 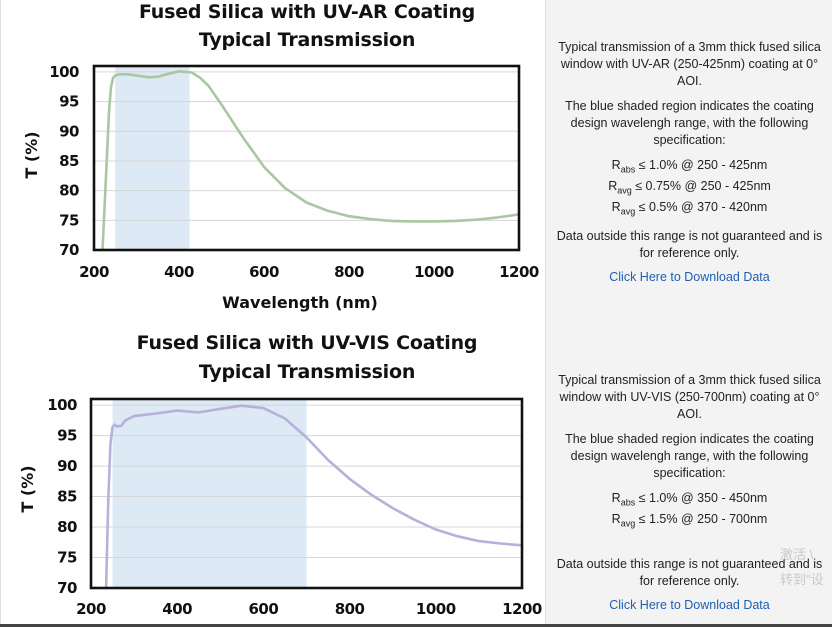 What do you see at coordinates (689, 166) in the screenshot?
I see `spec-item: Rabs ≤ 1.0% @ 250 - 425nm` at bounding box center [689, 166].